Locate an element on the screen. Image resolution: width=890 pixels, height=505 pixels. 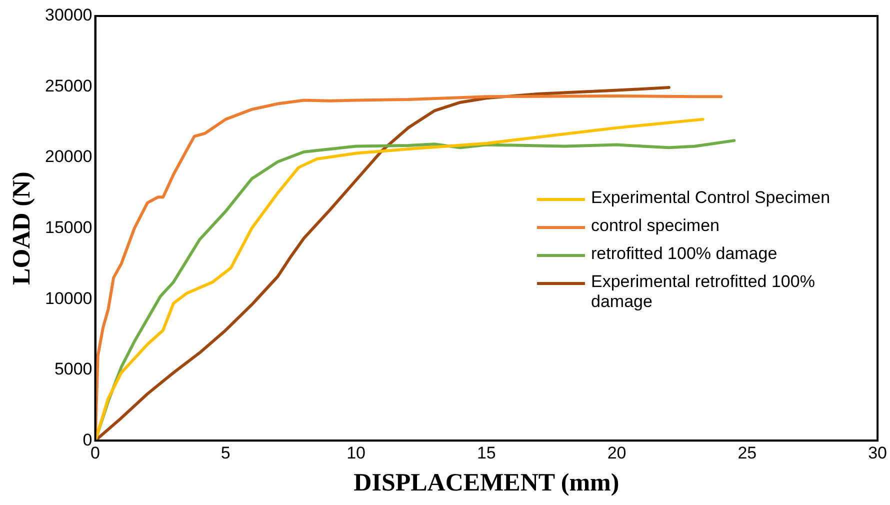
x-tick-label: 20 is located at coordinates (616, 452).